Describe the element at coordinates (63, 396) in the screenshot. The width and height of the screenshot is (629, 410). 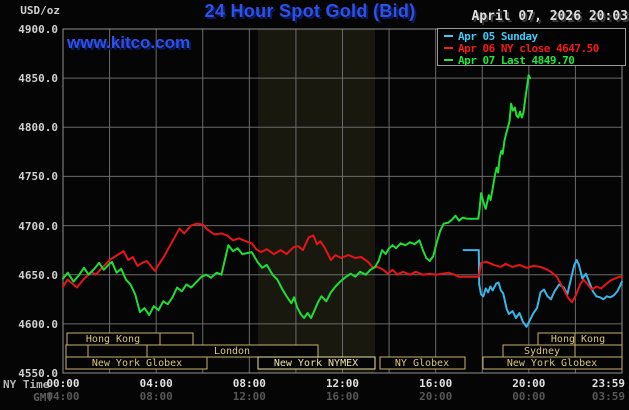
I see `x-axis-tick-gmt: 04:00` at that location.